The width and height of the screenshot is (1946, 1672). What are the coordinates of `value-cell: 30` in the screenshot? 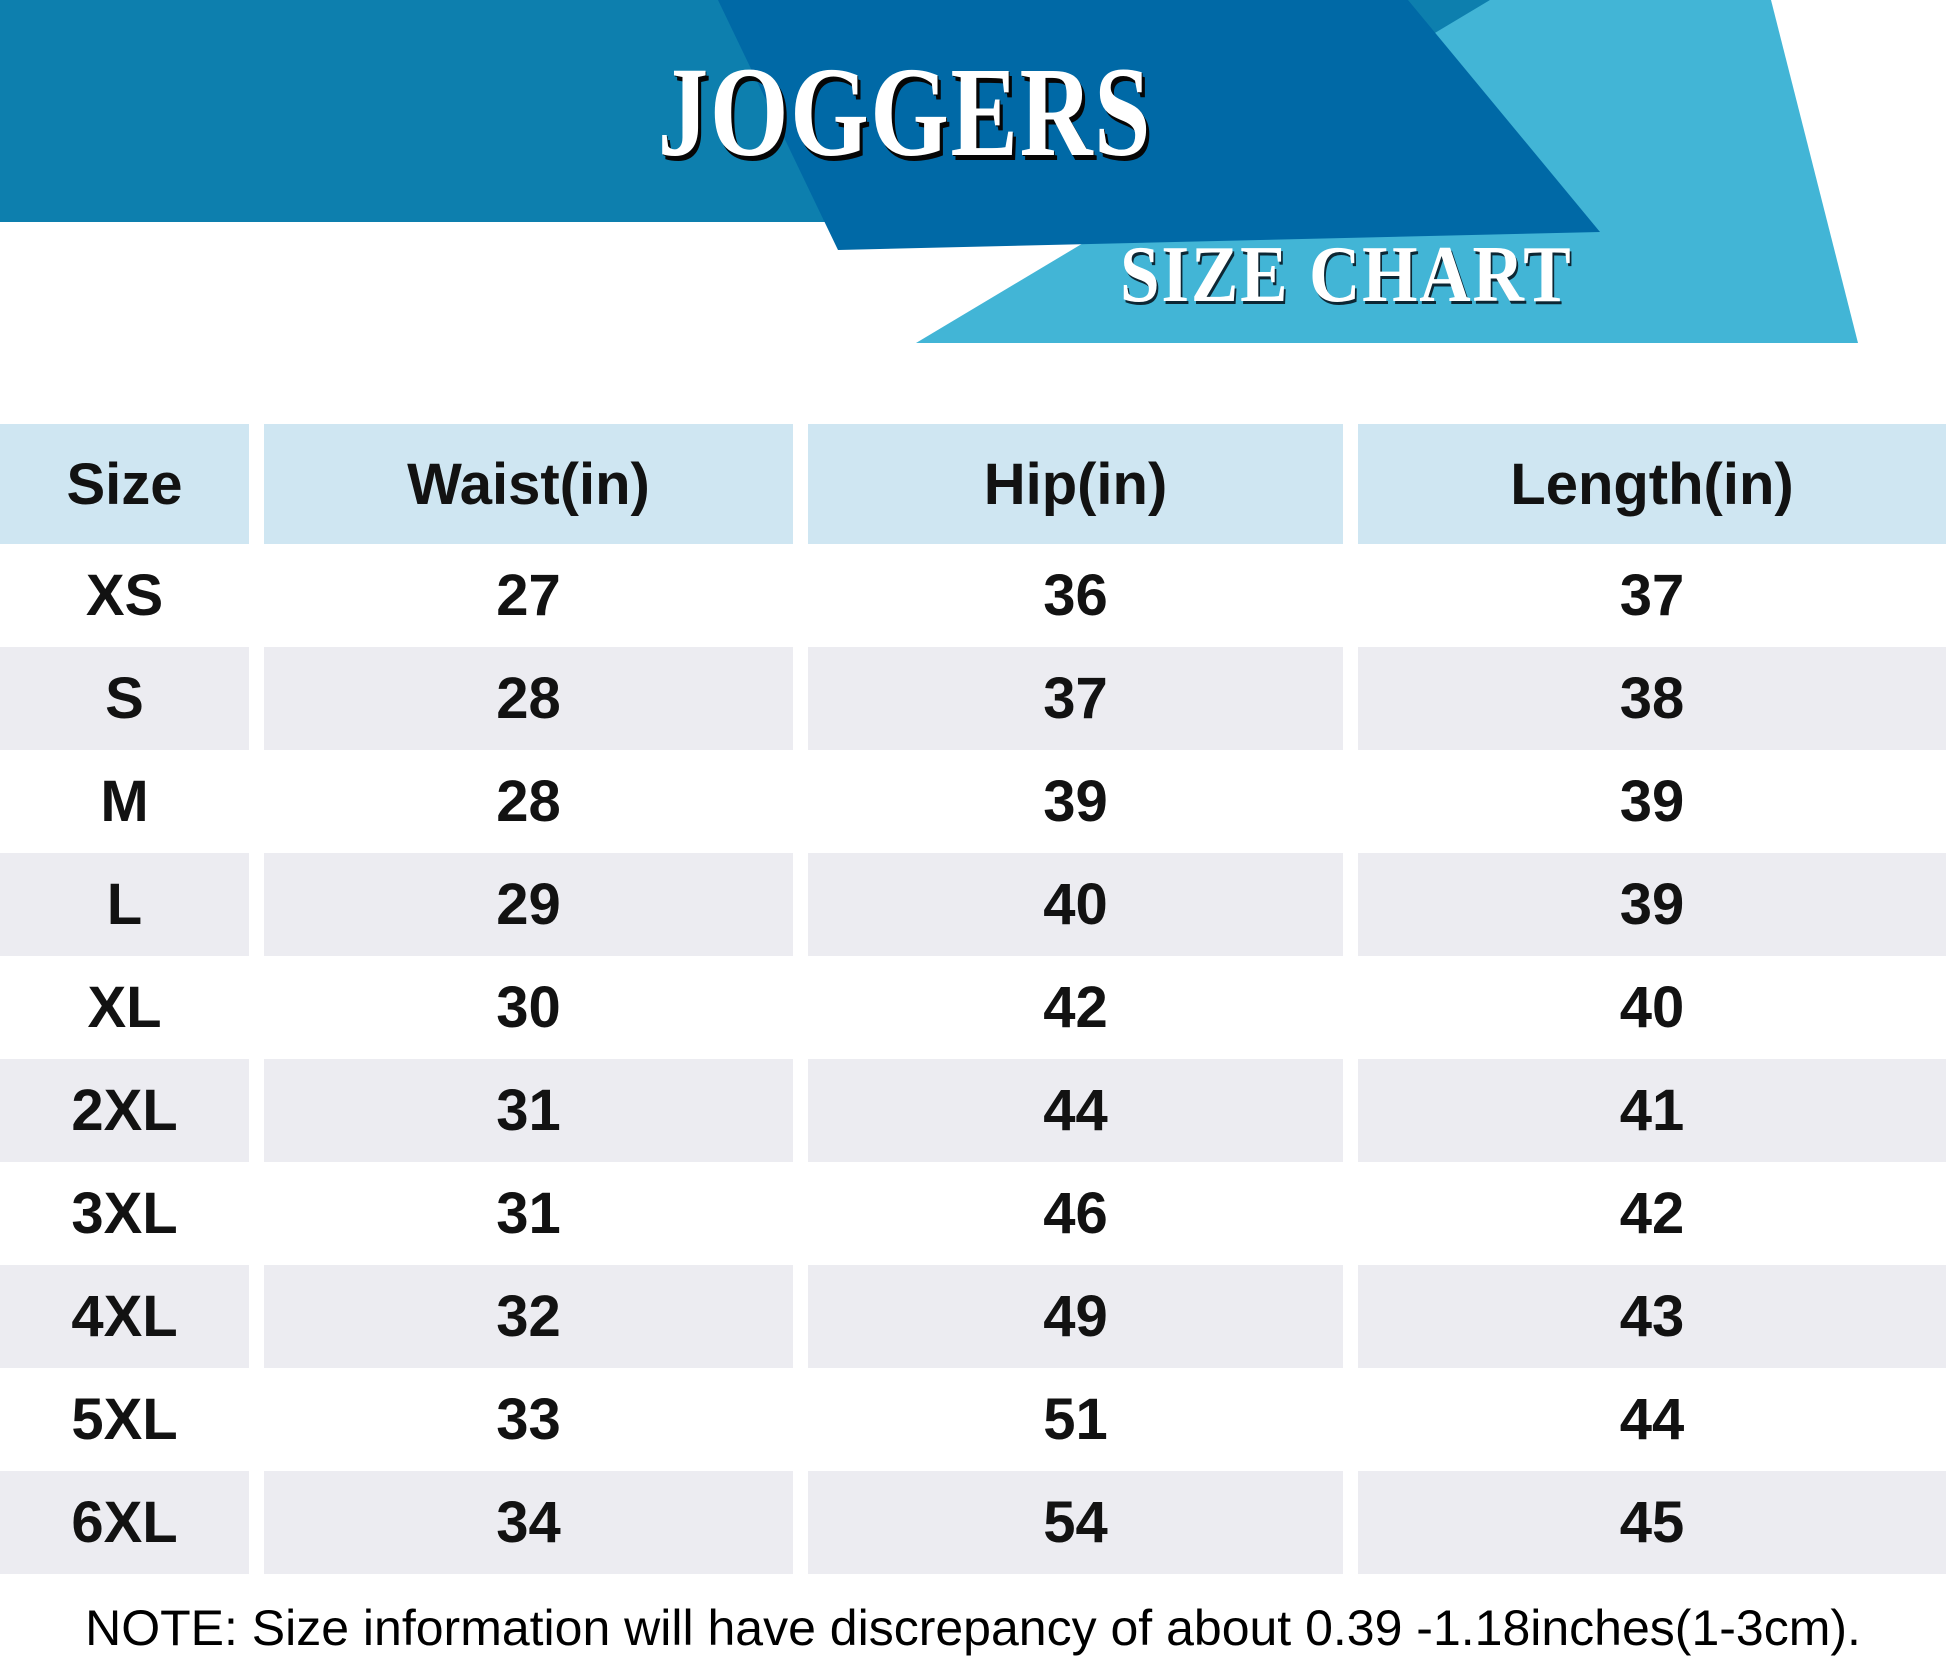 It's located at (528, 1007).